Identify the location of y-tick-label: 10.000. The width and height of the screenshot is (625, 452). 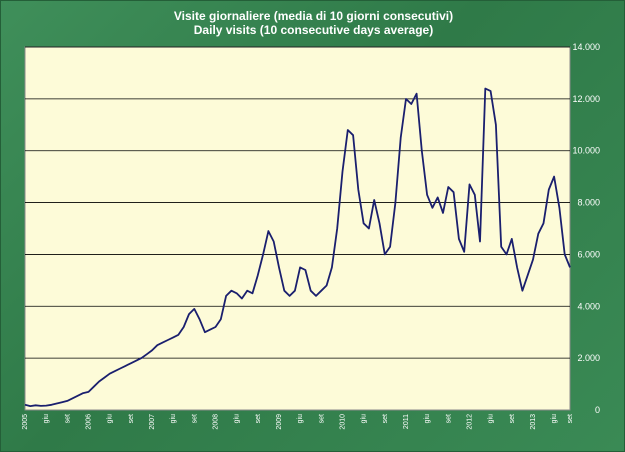
(586, 151).